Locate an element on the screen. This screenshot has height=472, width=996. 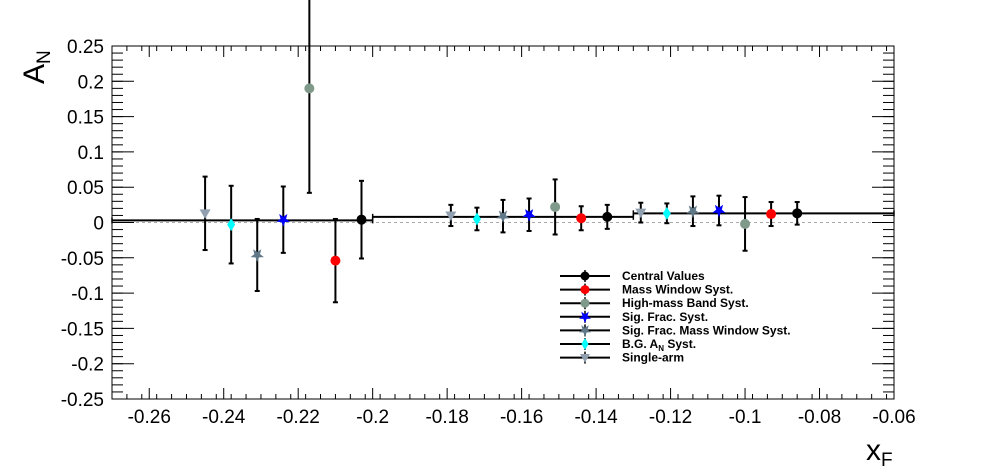
legend-label-text: Mass Window Syst. is located at coordinates (677, 290).